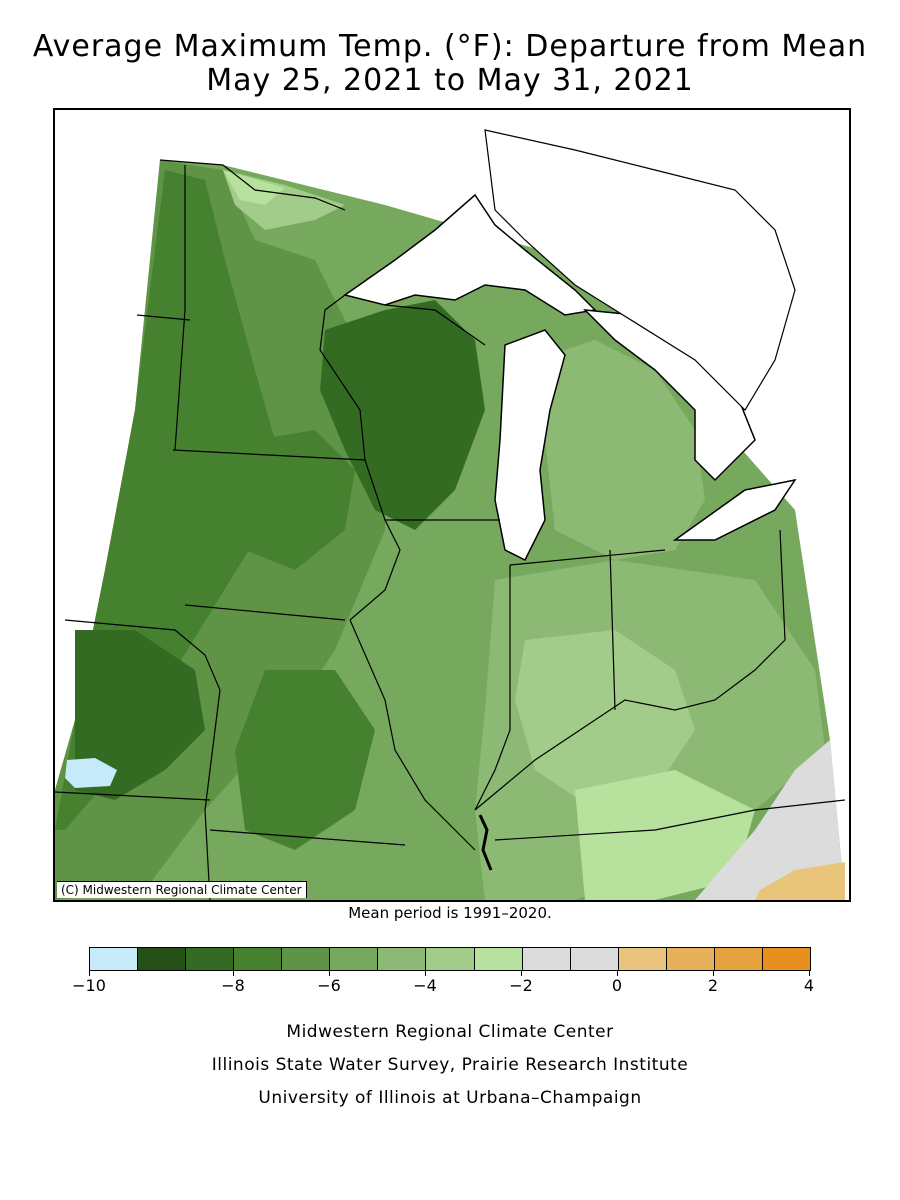  I want to click on border-iowa-south, so click(265, 612).